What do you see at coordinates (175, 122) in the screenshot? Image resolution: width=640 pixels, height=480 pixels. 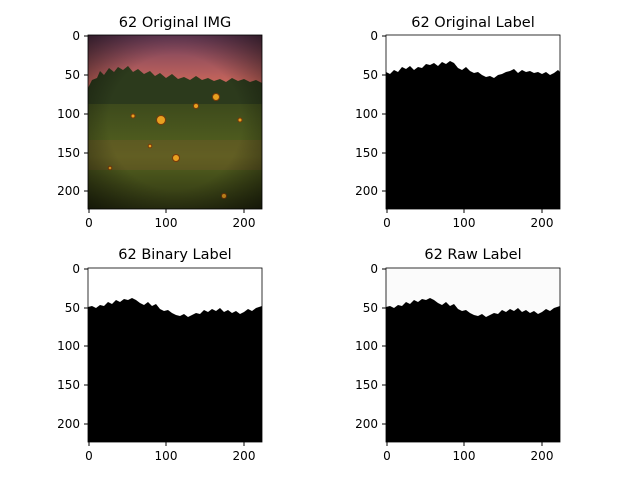 I see `sunflower-field-image` at bounding box center [175, 122].